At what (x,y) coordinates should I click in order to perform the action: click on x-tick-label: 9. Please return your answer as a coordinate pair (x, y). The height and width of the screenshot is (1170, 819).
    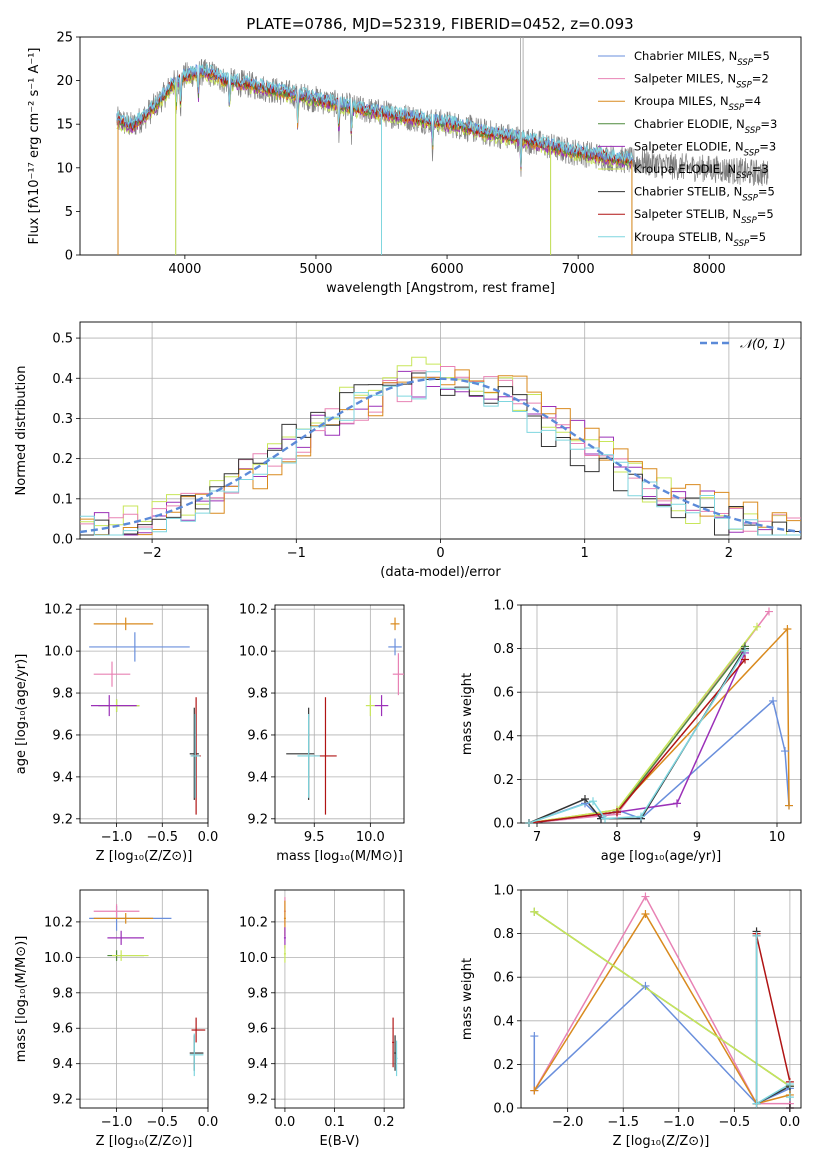
    Looking at the image, I should click on (697, 837).